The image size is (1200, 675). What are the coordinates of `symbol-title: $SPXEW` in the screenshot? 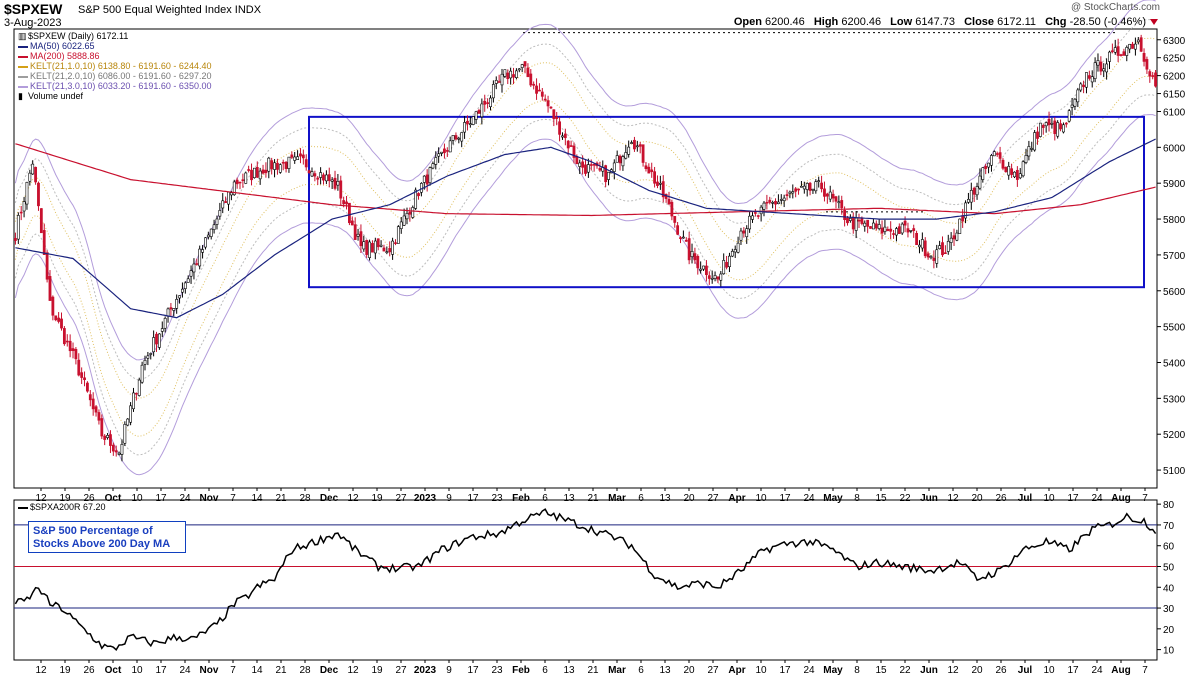 It's located at (33, 9).